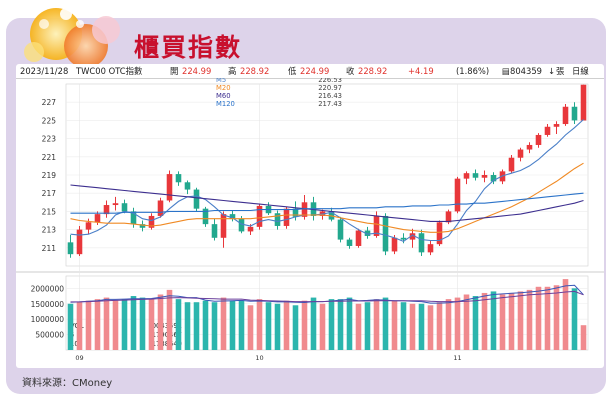 This screenshot has height=404, width=614. What do you see at coordinates (48, 319) in the screenshot?
I see `volume-tick-label: 1000000` at bounding box center [48, 319].